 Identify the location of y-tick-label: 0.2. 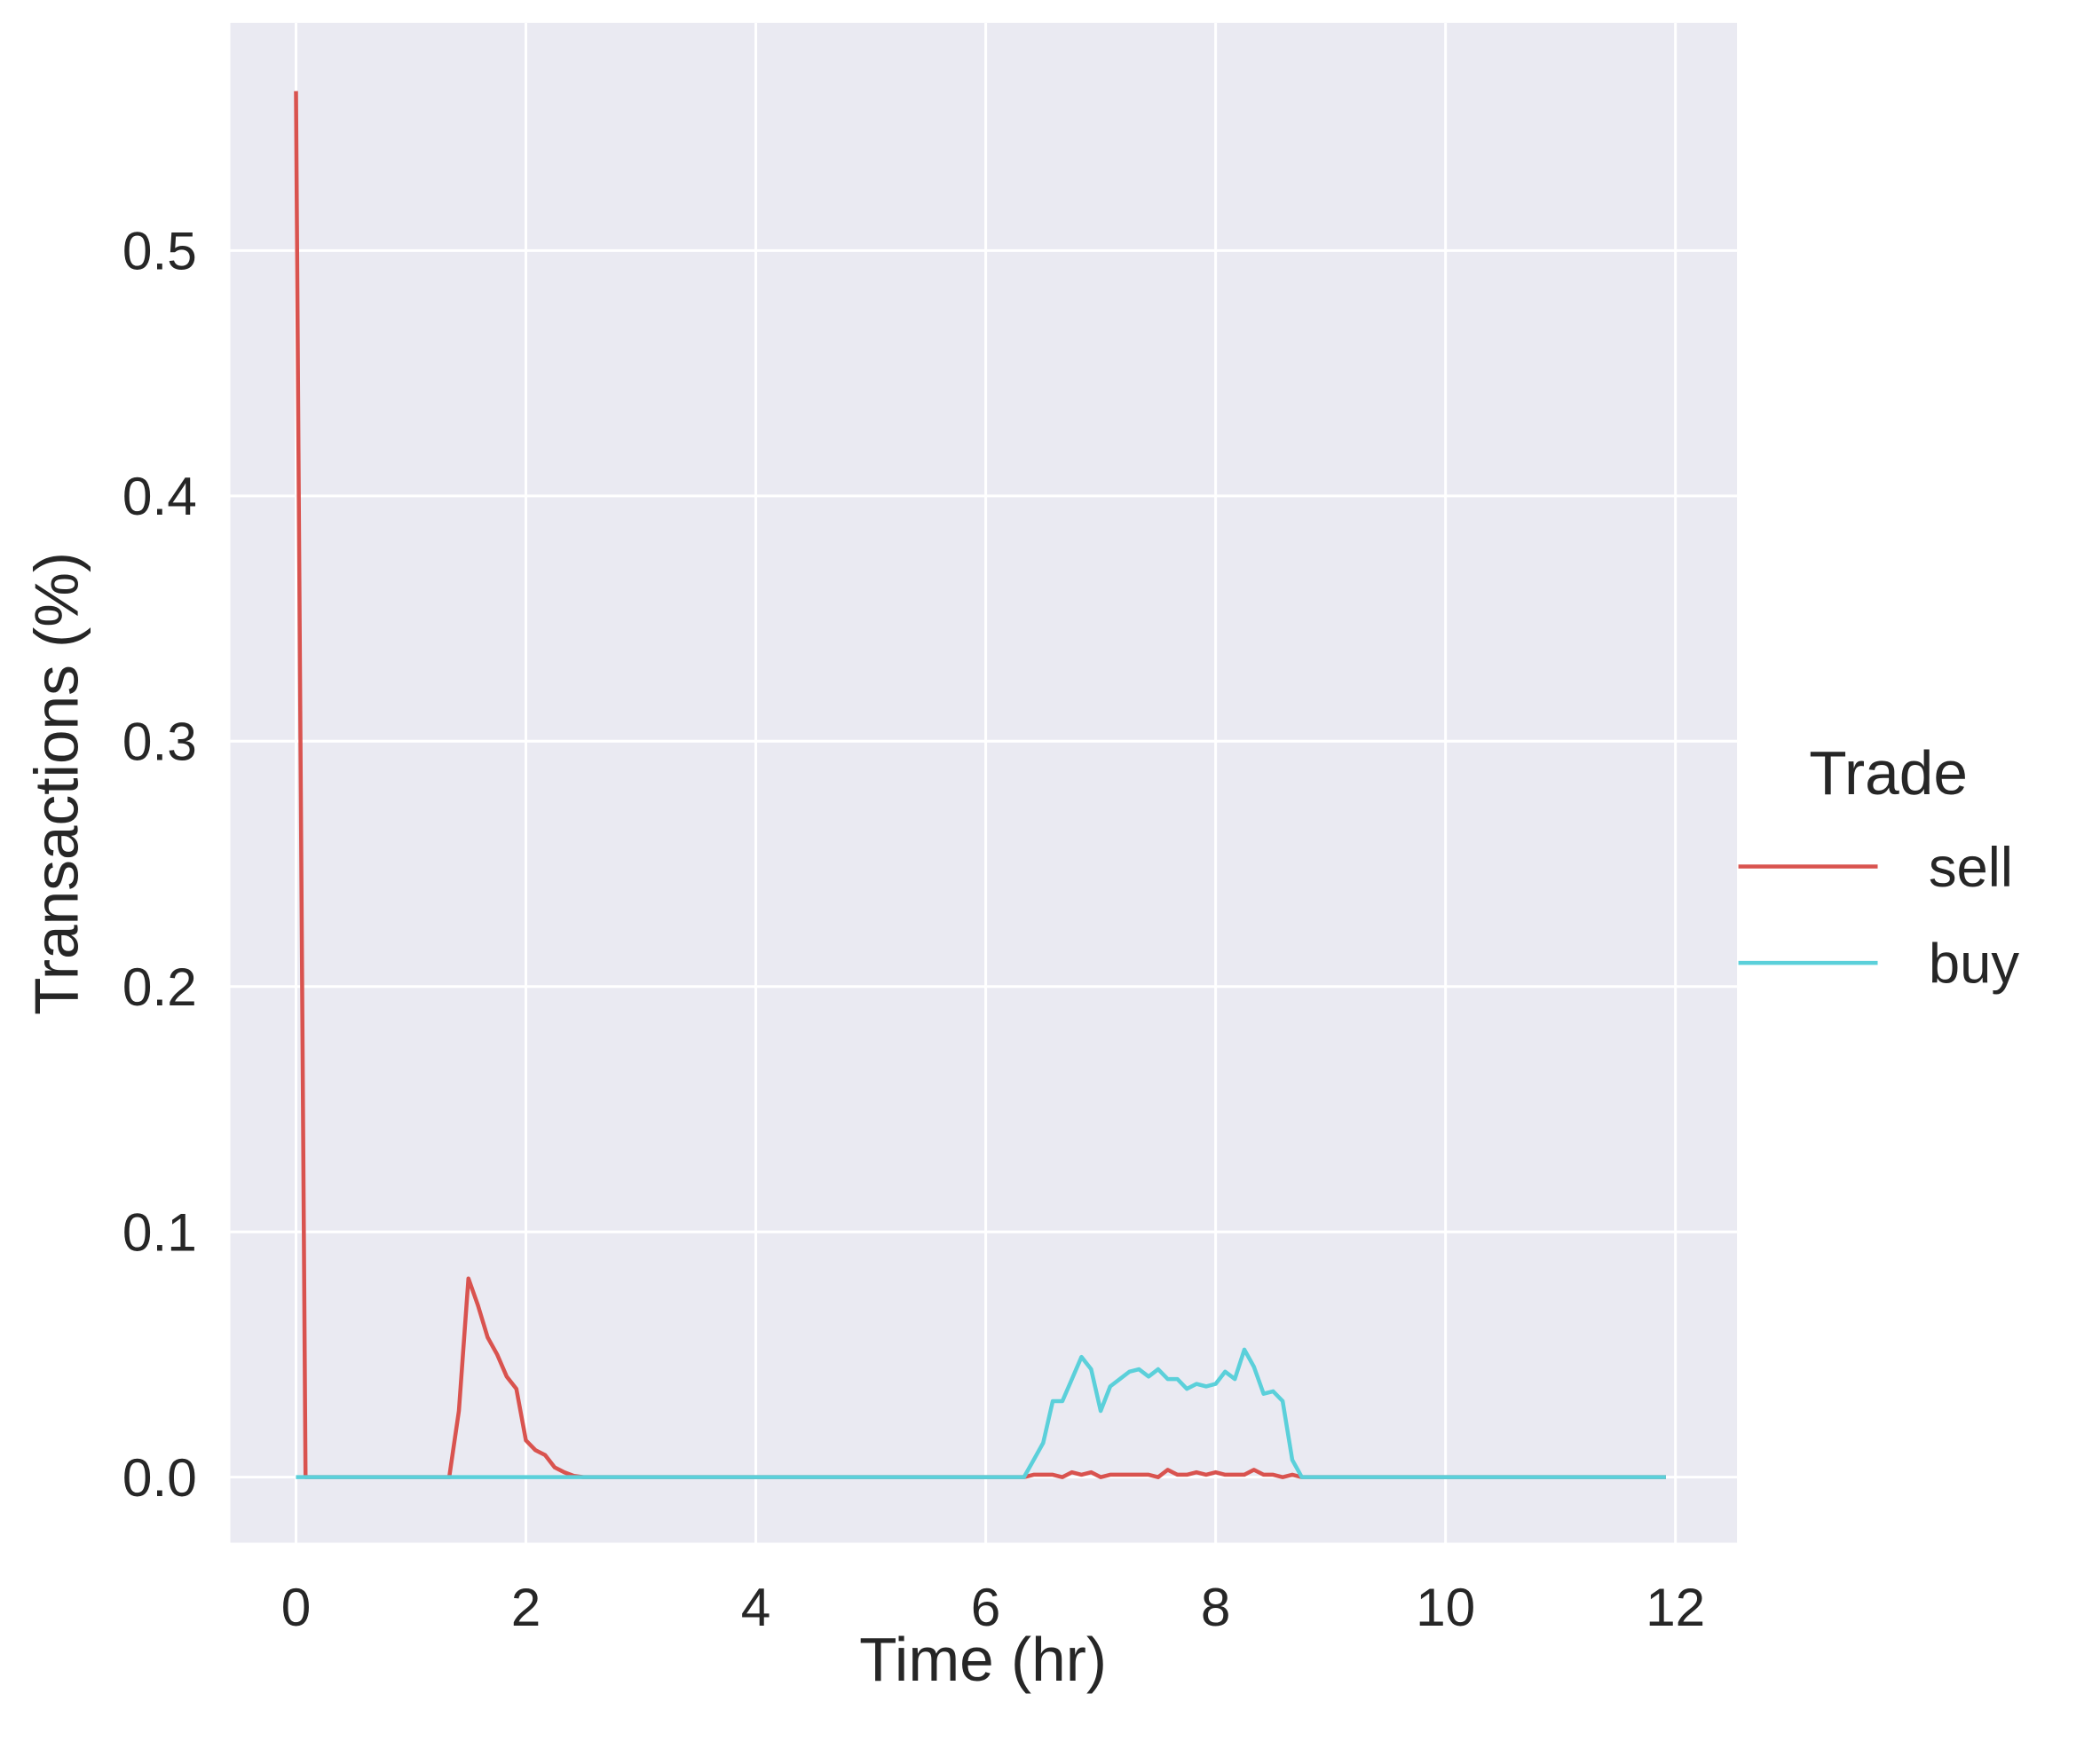
(159, 987).